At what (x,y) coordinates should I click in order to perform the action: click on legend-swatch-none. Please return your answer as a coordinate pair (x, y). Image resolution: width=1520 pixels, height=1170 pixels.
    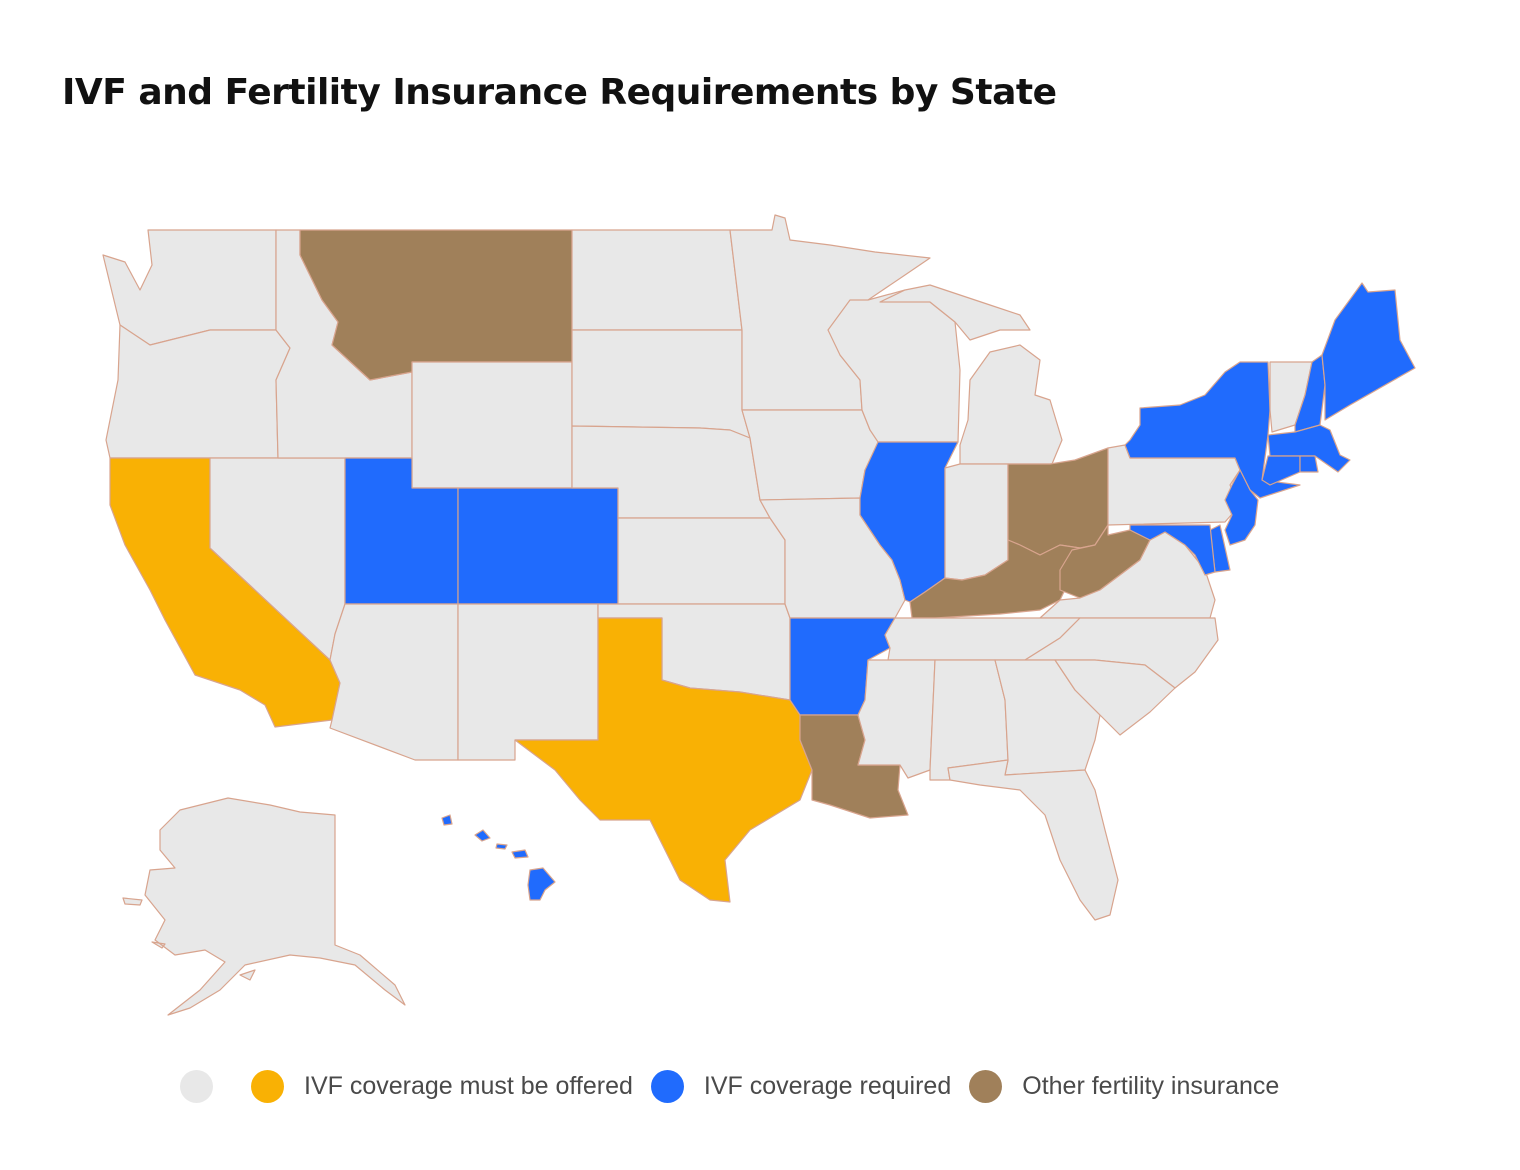
    Looking at the image, I should click on (196, 1086).